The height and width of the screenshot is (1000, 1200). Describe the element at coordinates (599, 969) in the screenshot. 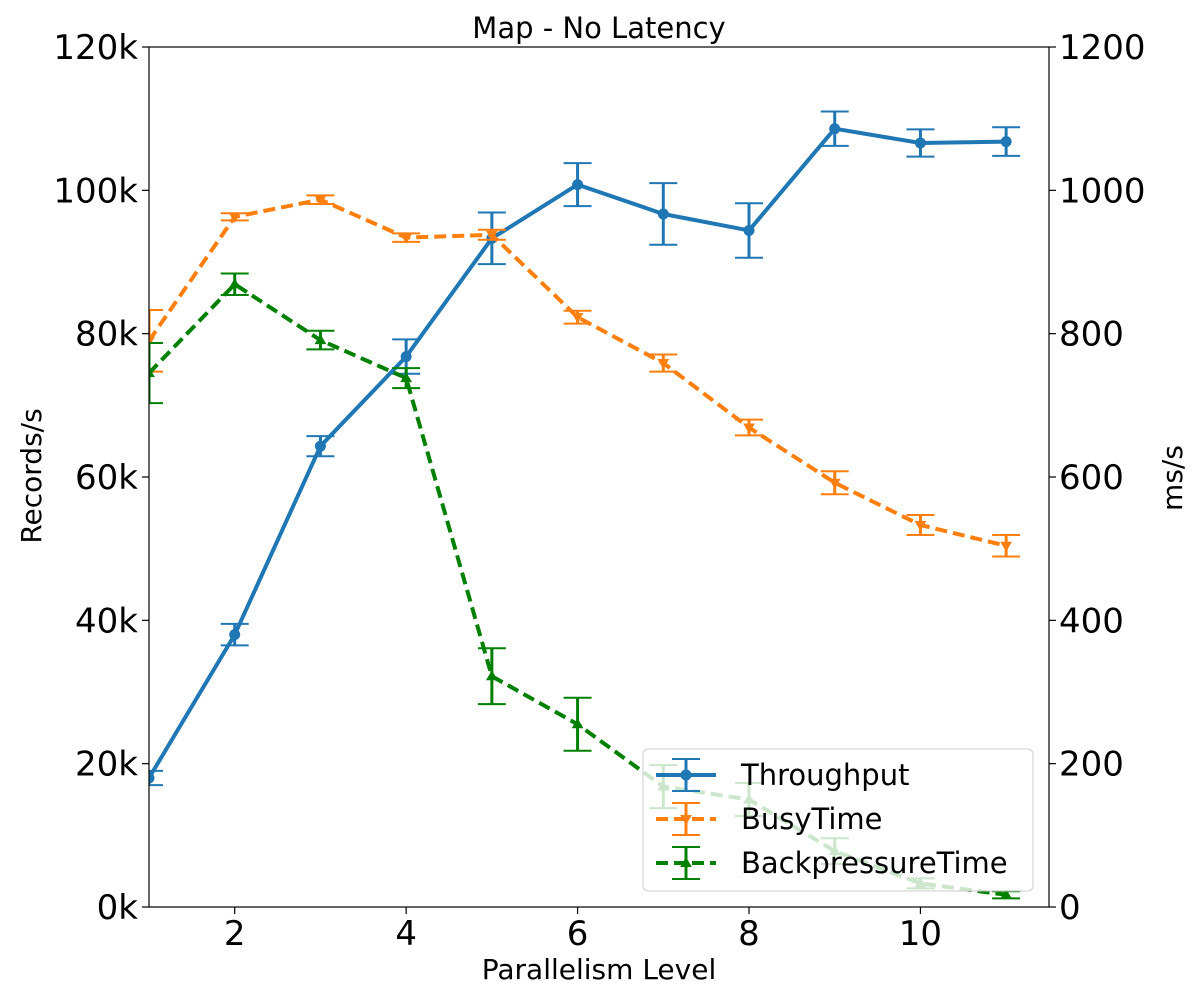

I see `x-axis-title: Parallelism Level` at that location.